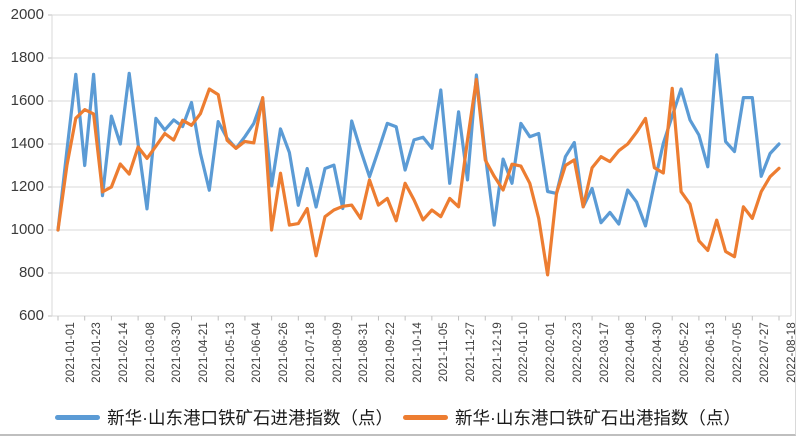  What do you see at coordinates (27, 57) in the screenshot?
I see `y-axis-tick-label: 1800` at bounding box center [27, 57].